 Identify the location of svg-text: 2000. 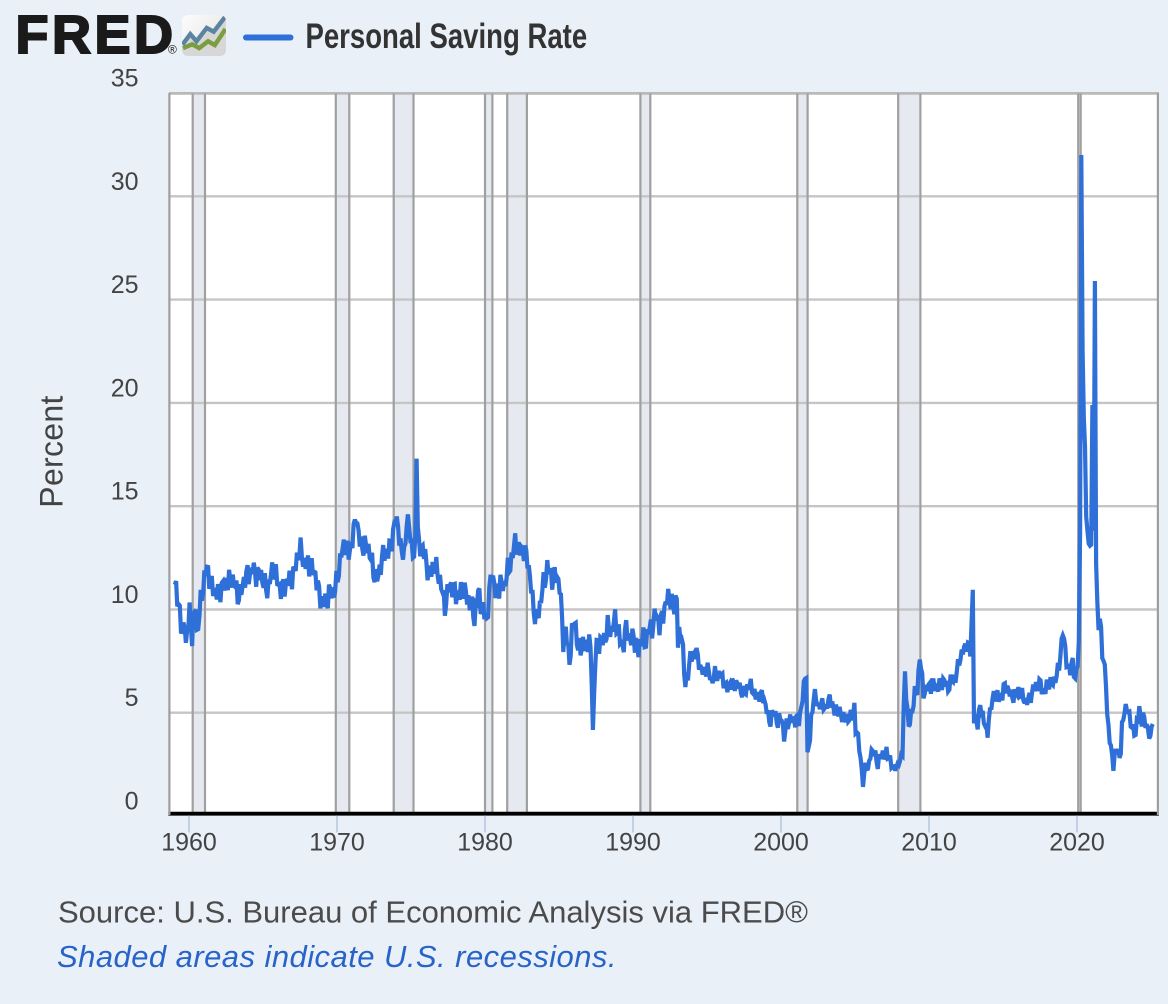
(781, 843).